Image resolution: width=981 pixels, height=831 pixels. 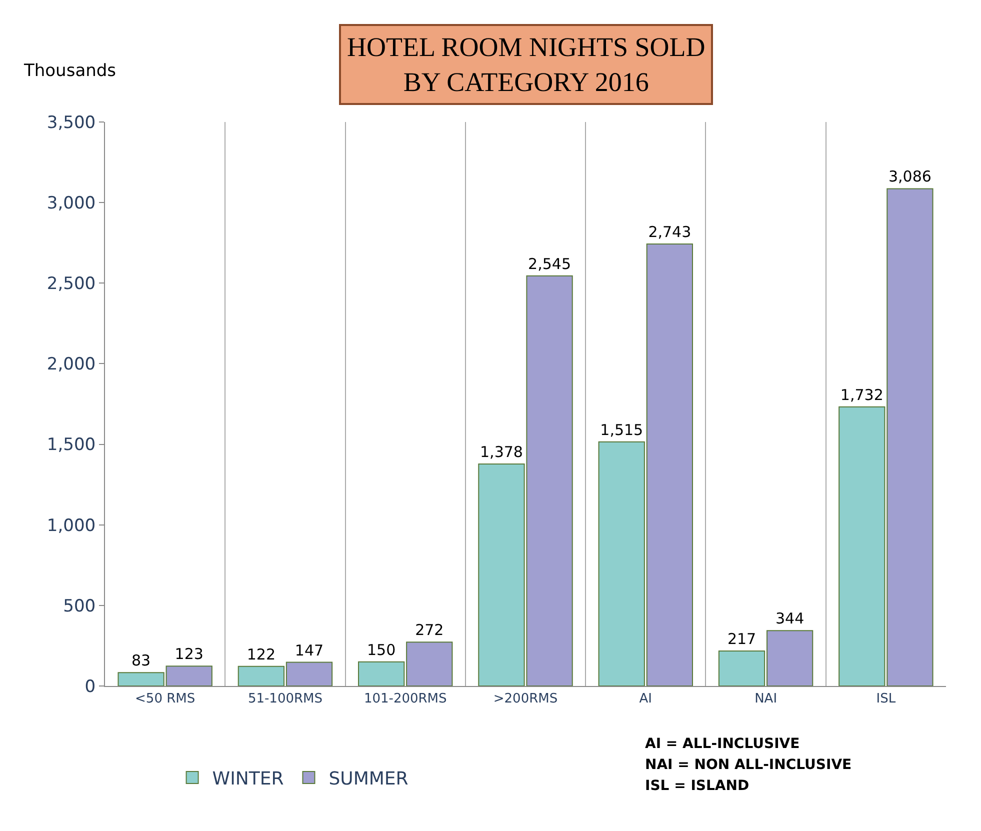 What do you see at coordinates (405, 699) in the screenshot?
I see `x-tick-label: 101-200RMS` at bounding box center [405, 699].